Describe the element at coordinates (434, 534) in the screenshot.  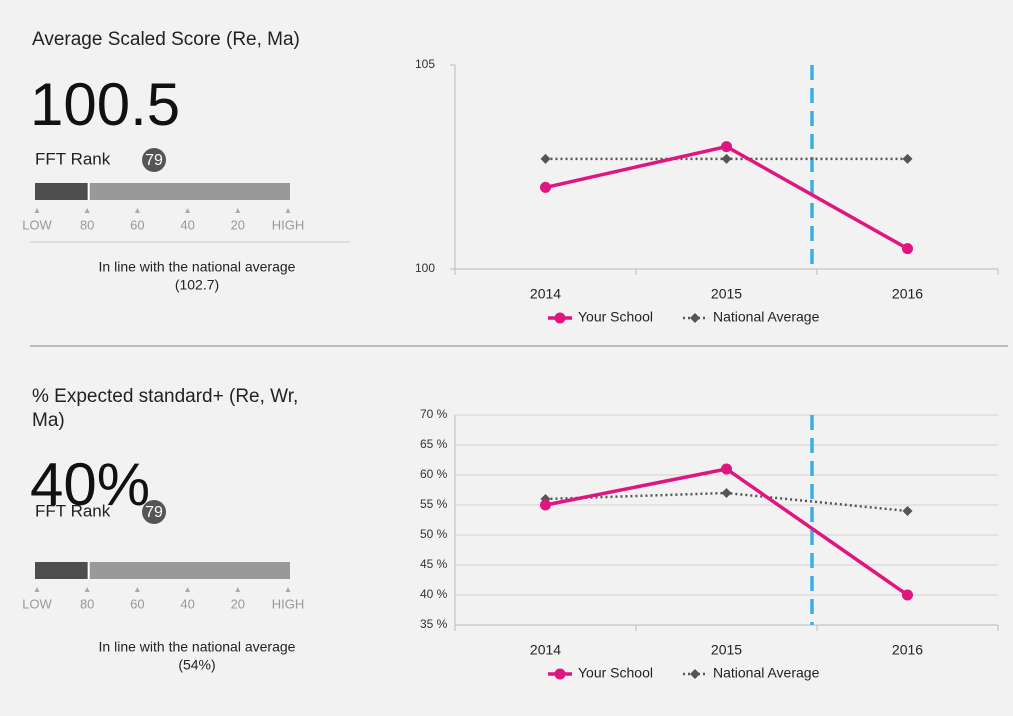
I see `y-tick-label: 50 %` at that location.